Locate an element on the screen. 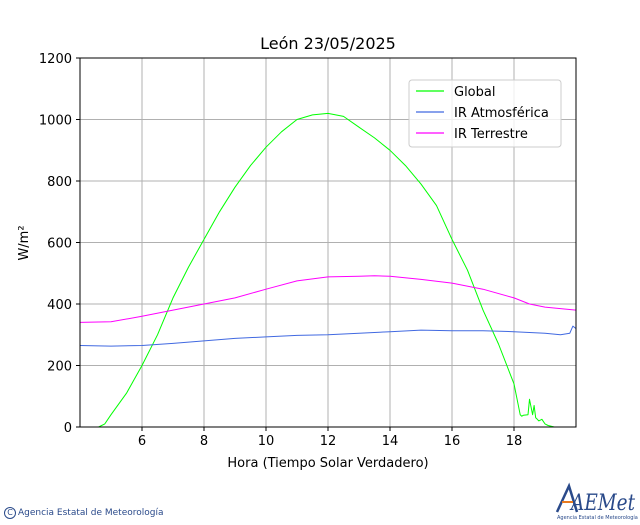 The height and width of the screenshot is (525, 640). y-tick-label: 1000 is located at coordinates (55, 121).